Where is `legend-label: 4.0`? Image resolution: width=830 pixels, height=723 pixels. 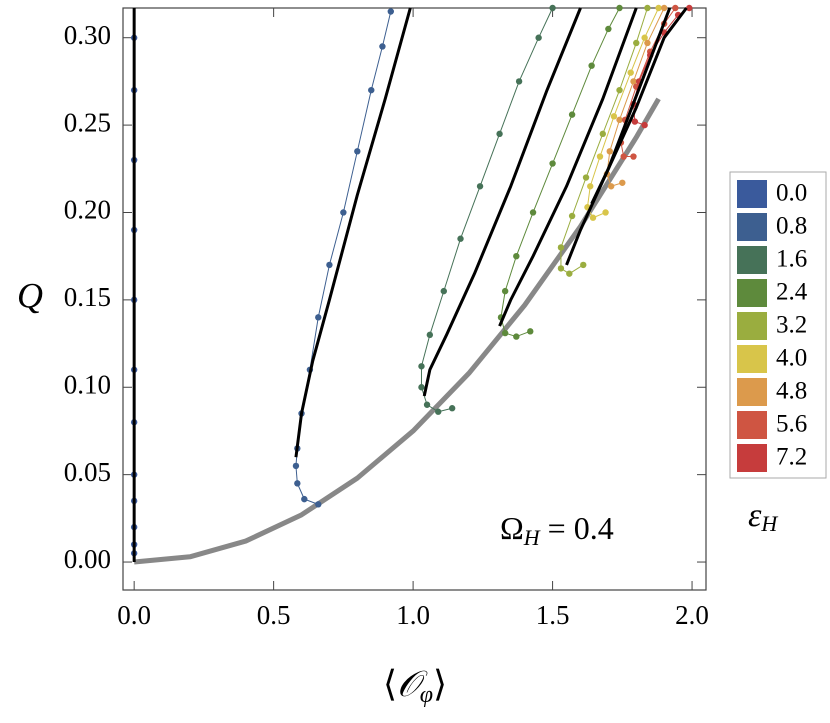 legend-label: 4.0 is located at coordinates (791, 358).